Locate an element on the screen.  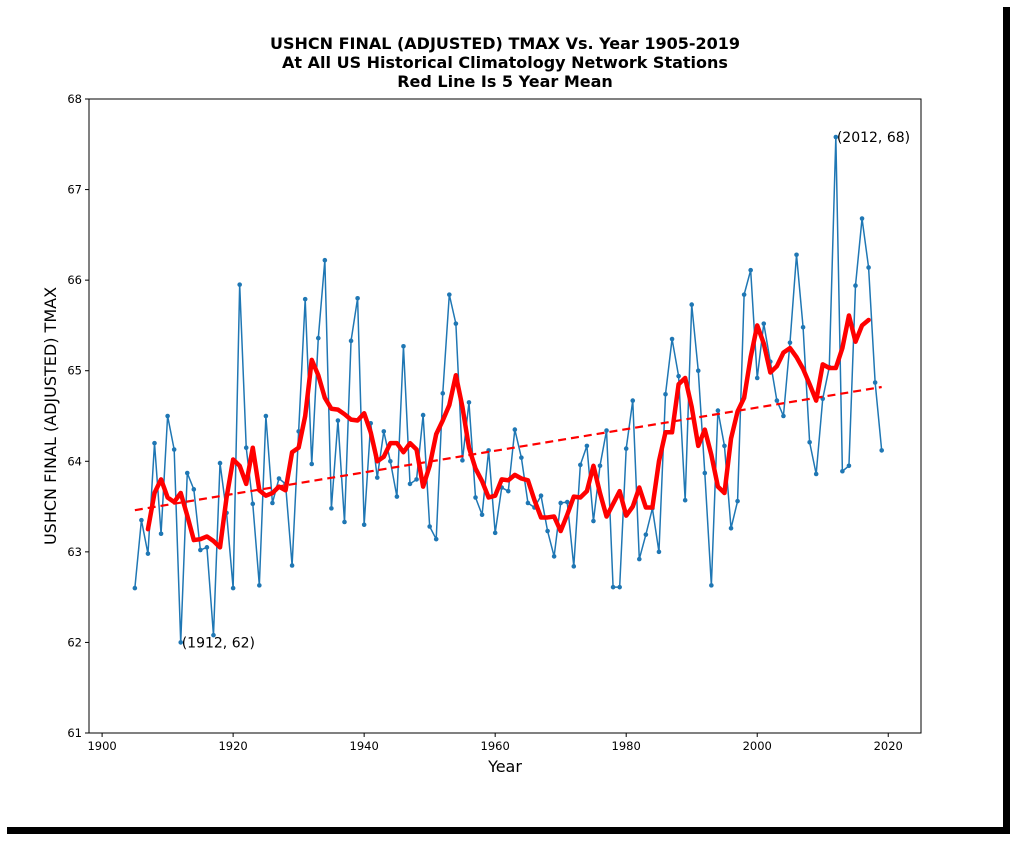
y-axis-label: USHCN FINAL (ADJUSTED) TMAX is located at coordinates (50, 416).